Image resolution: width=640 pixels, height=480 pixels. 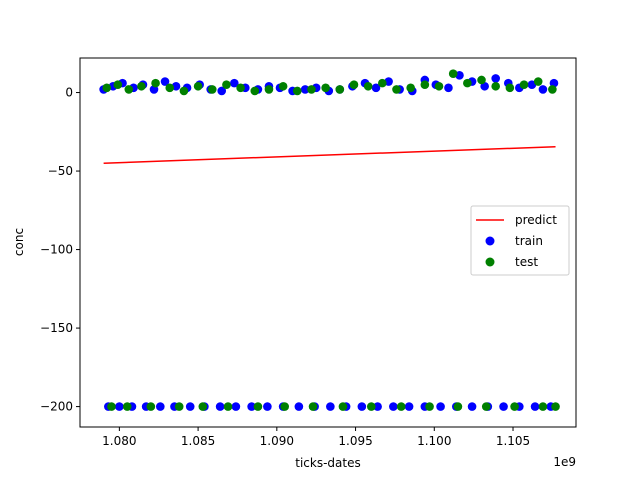 I want to click on x-axis-ticks: 1.080 1.085 1.090 1.095 1.100 1.105, so click(x=316, y=437).